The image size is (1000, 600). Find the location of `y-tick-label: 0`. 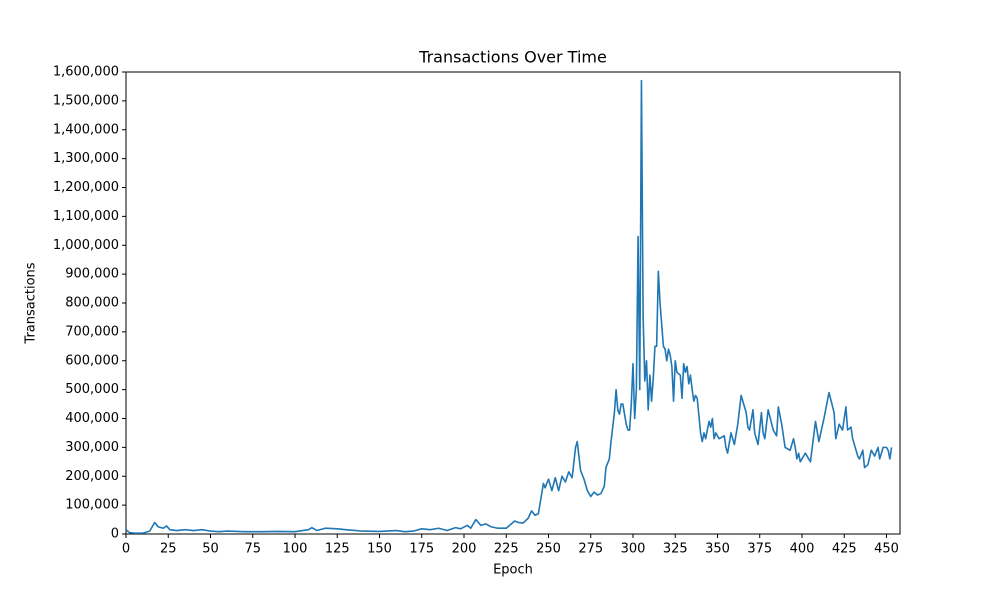

y-tick-label: 0 is located at coordinates (115, 534).